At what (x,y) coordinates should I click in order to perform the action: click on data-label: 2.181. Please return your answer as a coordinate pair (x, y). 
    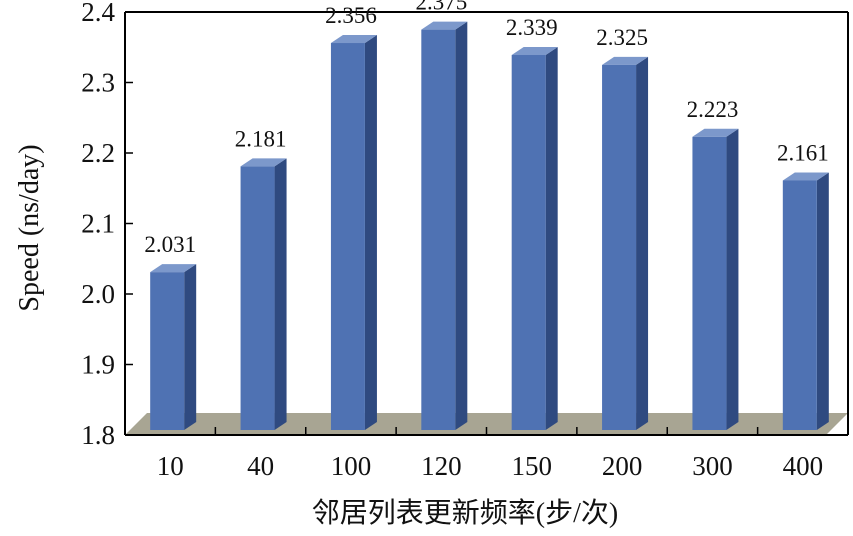
    Looking at the image, I should click on (261, 138).